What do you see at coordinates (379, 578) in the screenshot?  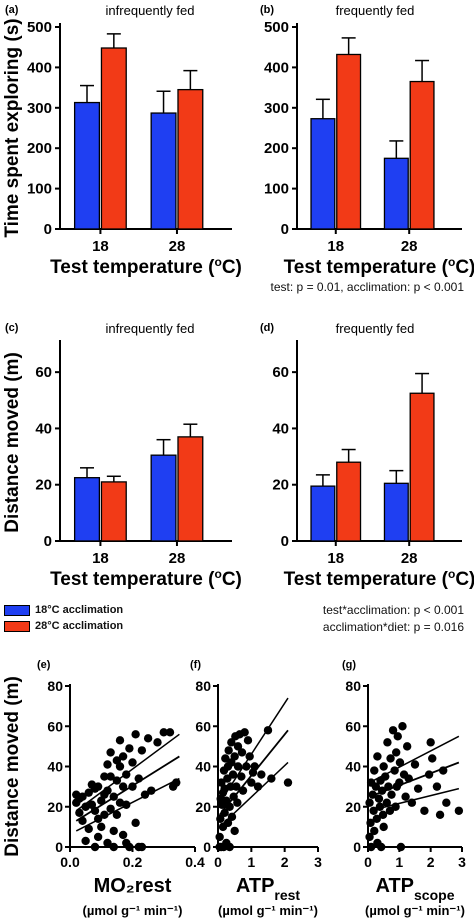 I see `panel-d-x-label: Test temperature (oC)` at bounding box center [379, 578].